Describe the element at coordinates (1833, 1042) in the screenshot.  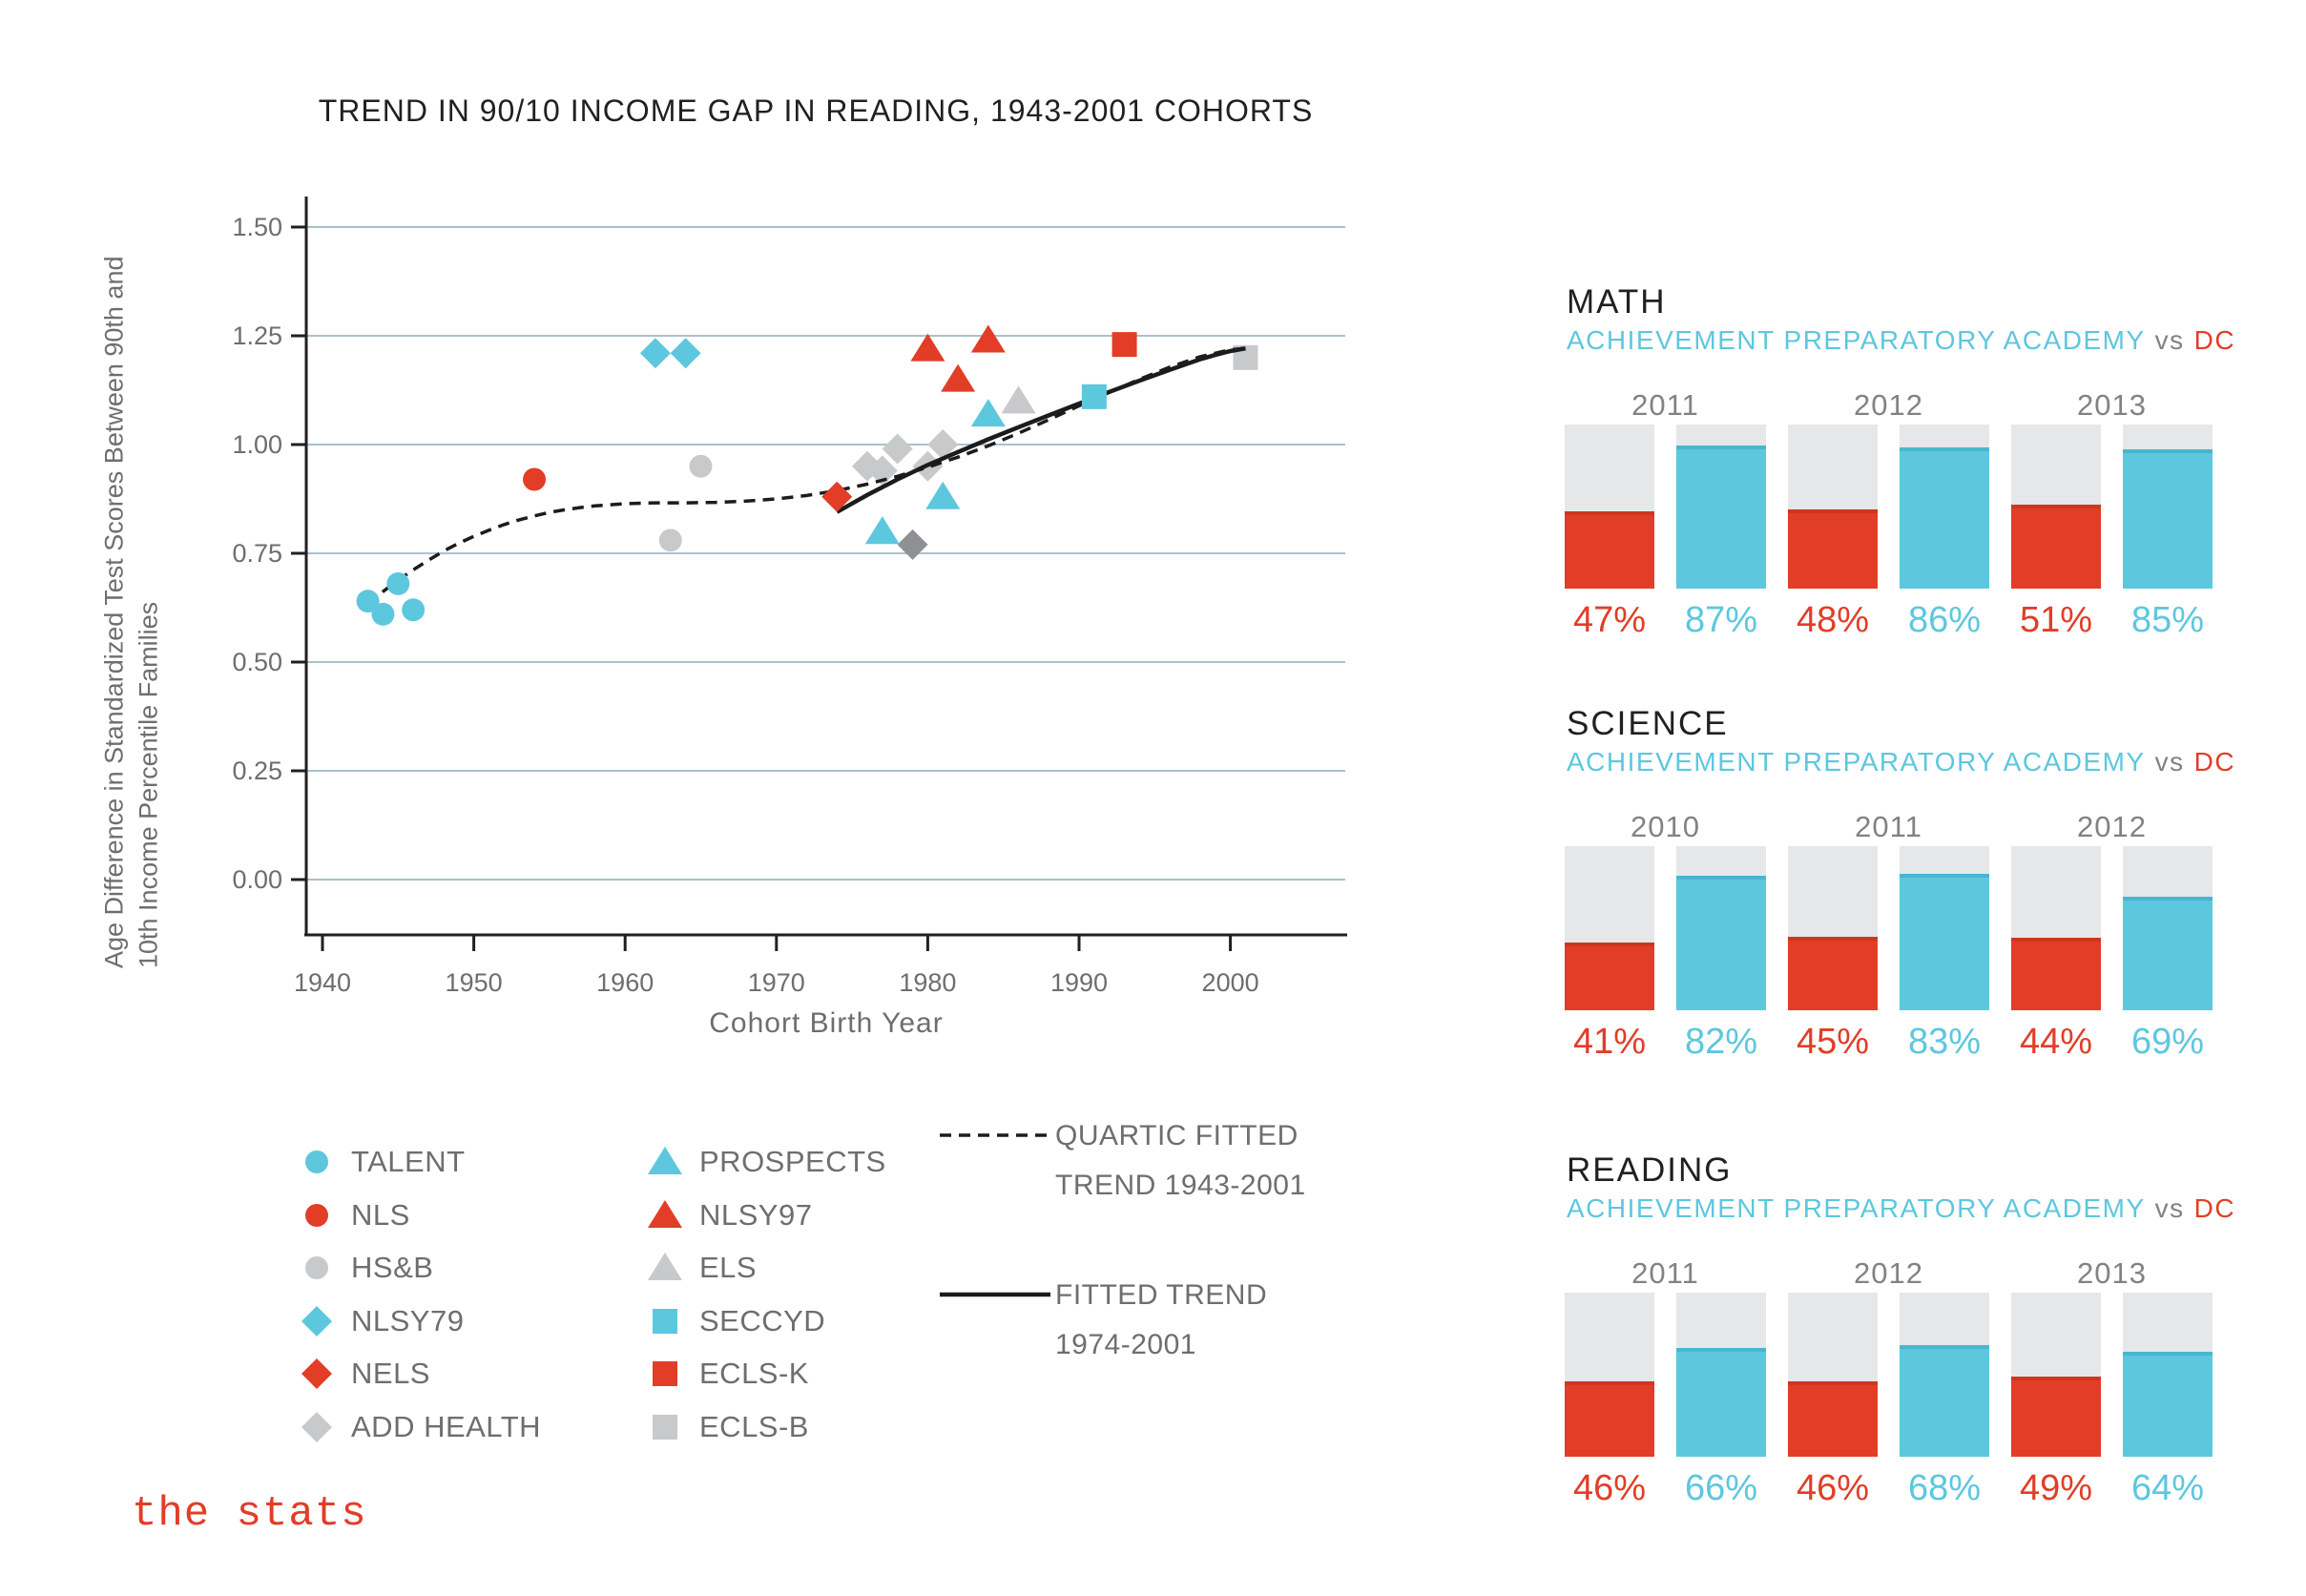
I see `science-dc-value-2011: 45%` at that location.